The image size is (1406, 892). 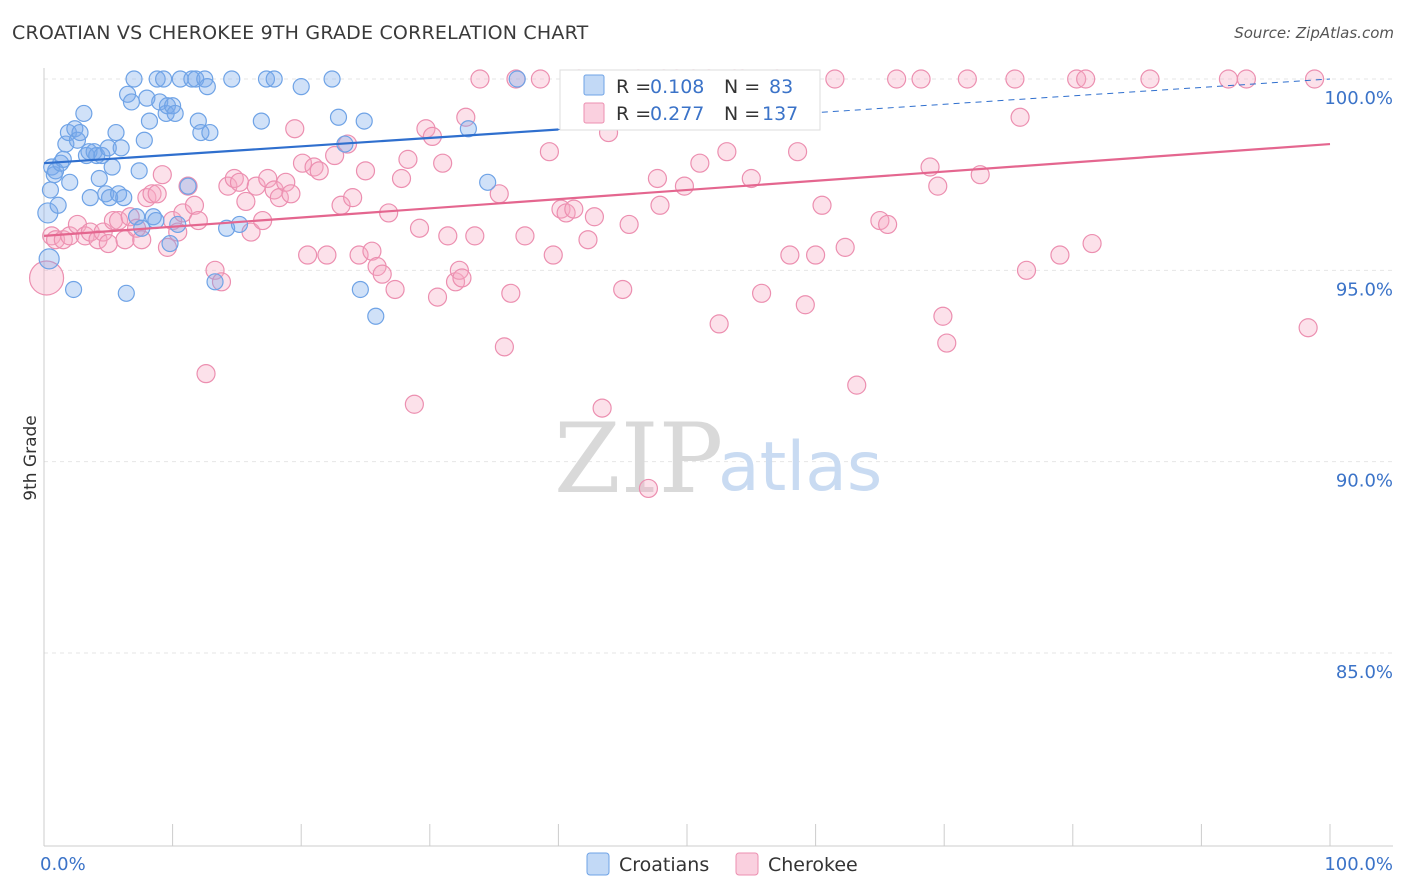 I want to click on bottom-legend-swatch-croatians, so click(x=598, y=864).